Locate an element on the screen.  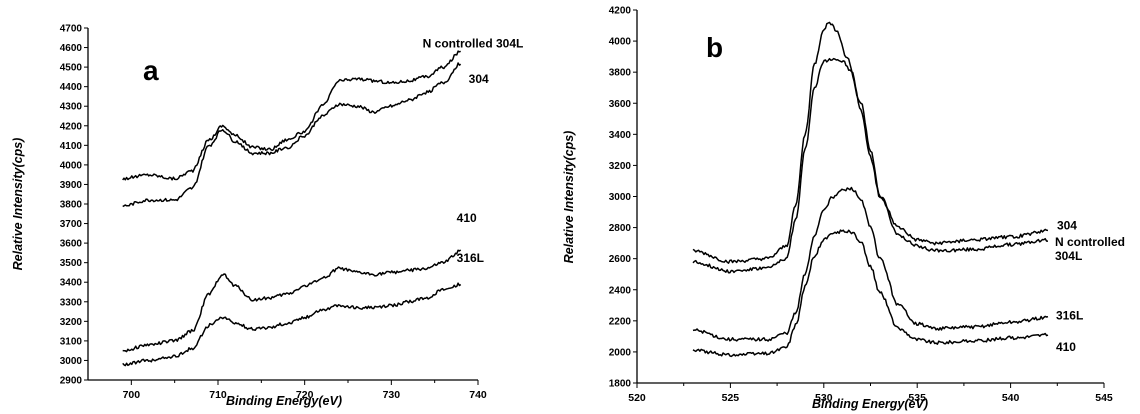
y-tick-label: 3100 is located at coordinates (71, 341).